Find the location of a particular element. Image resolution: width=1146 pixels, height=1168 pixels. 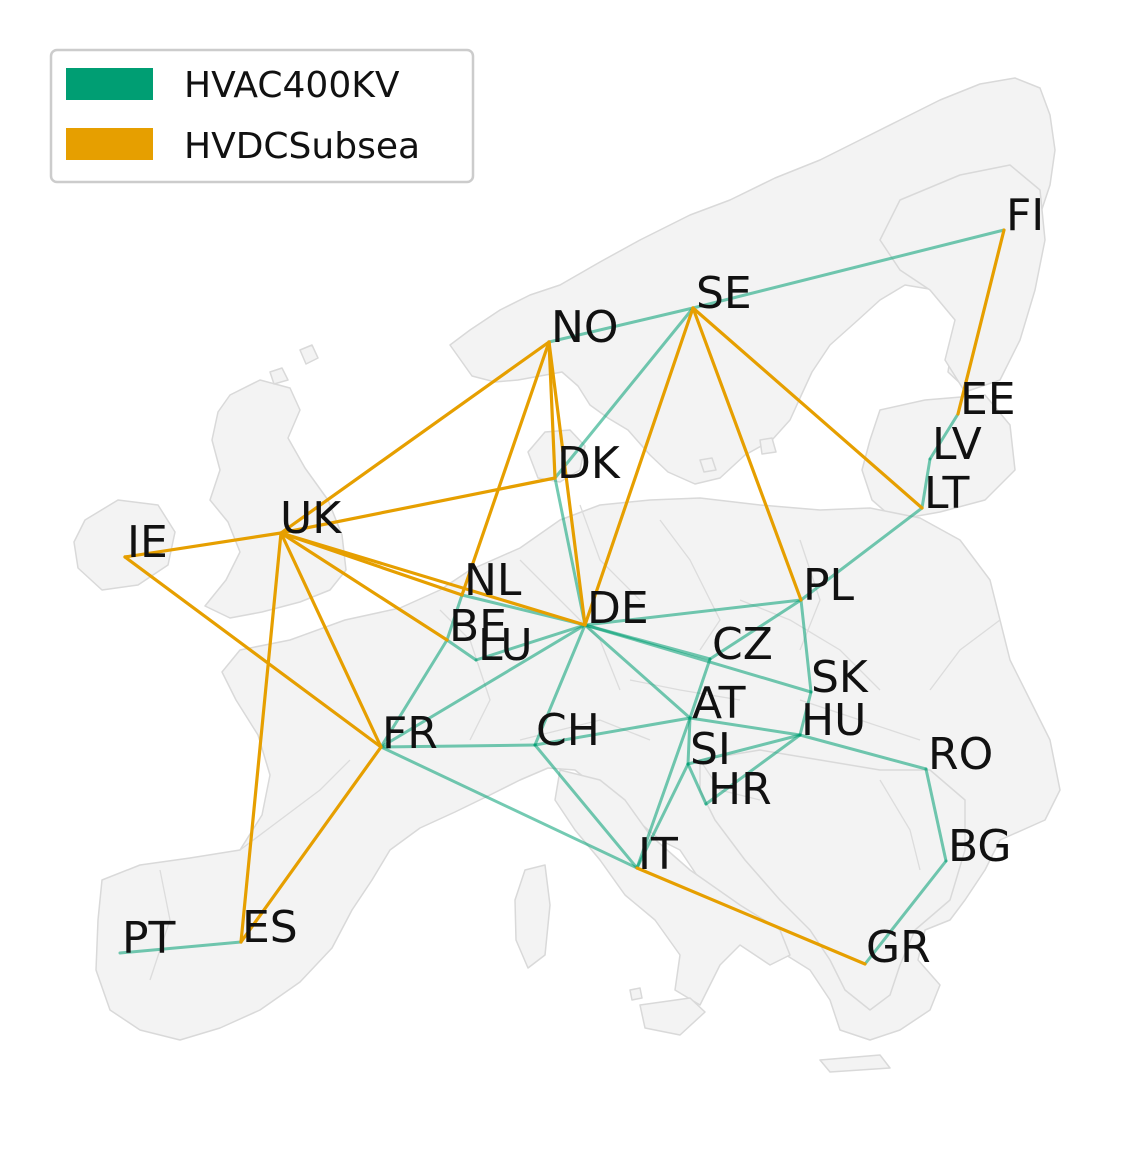

link-sk-hu is located at coordinates (805, 713).